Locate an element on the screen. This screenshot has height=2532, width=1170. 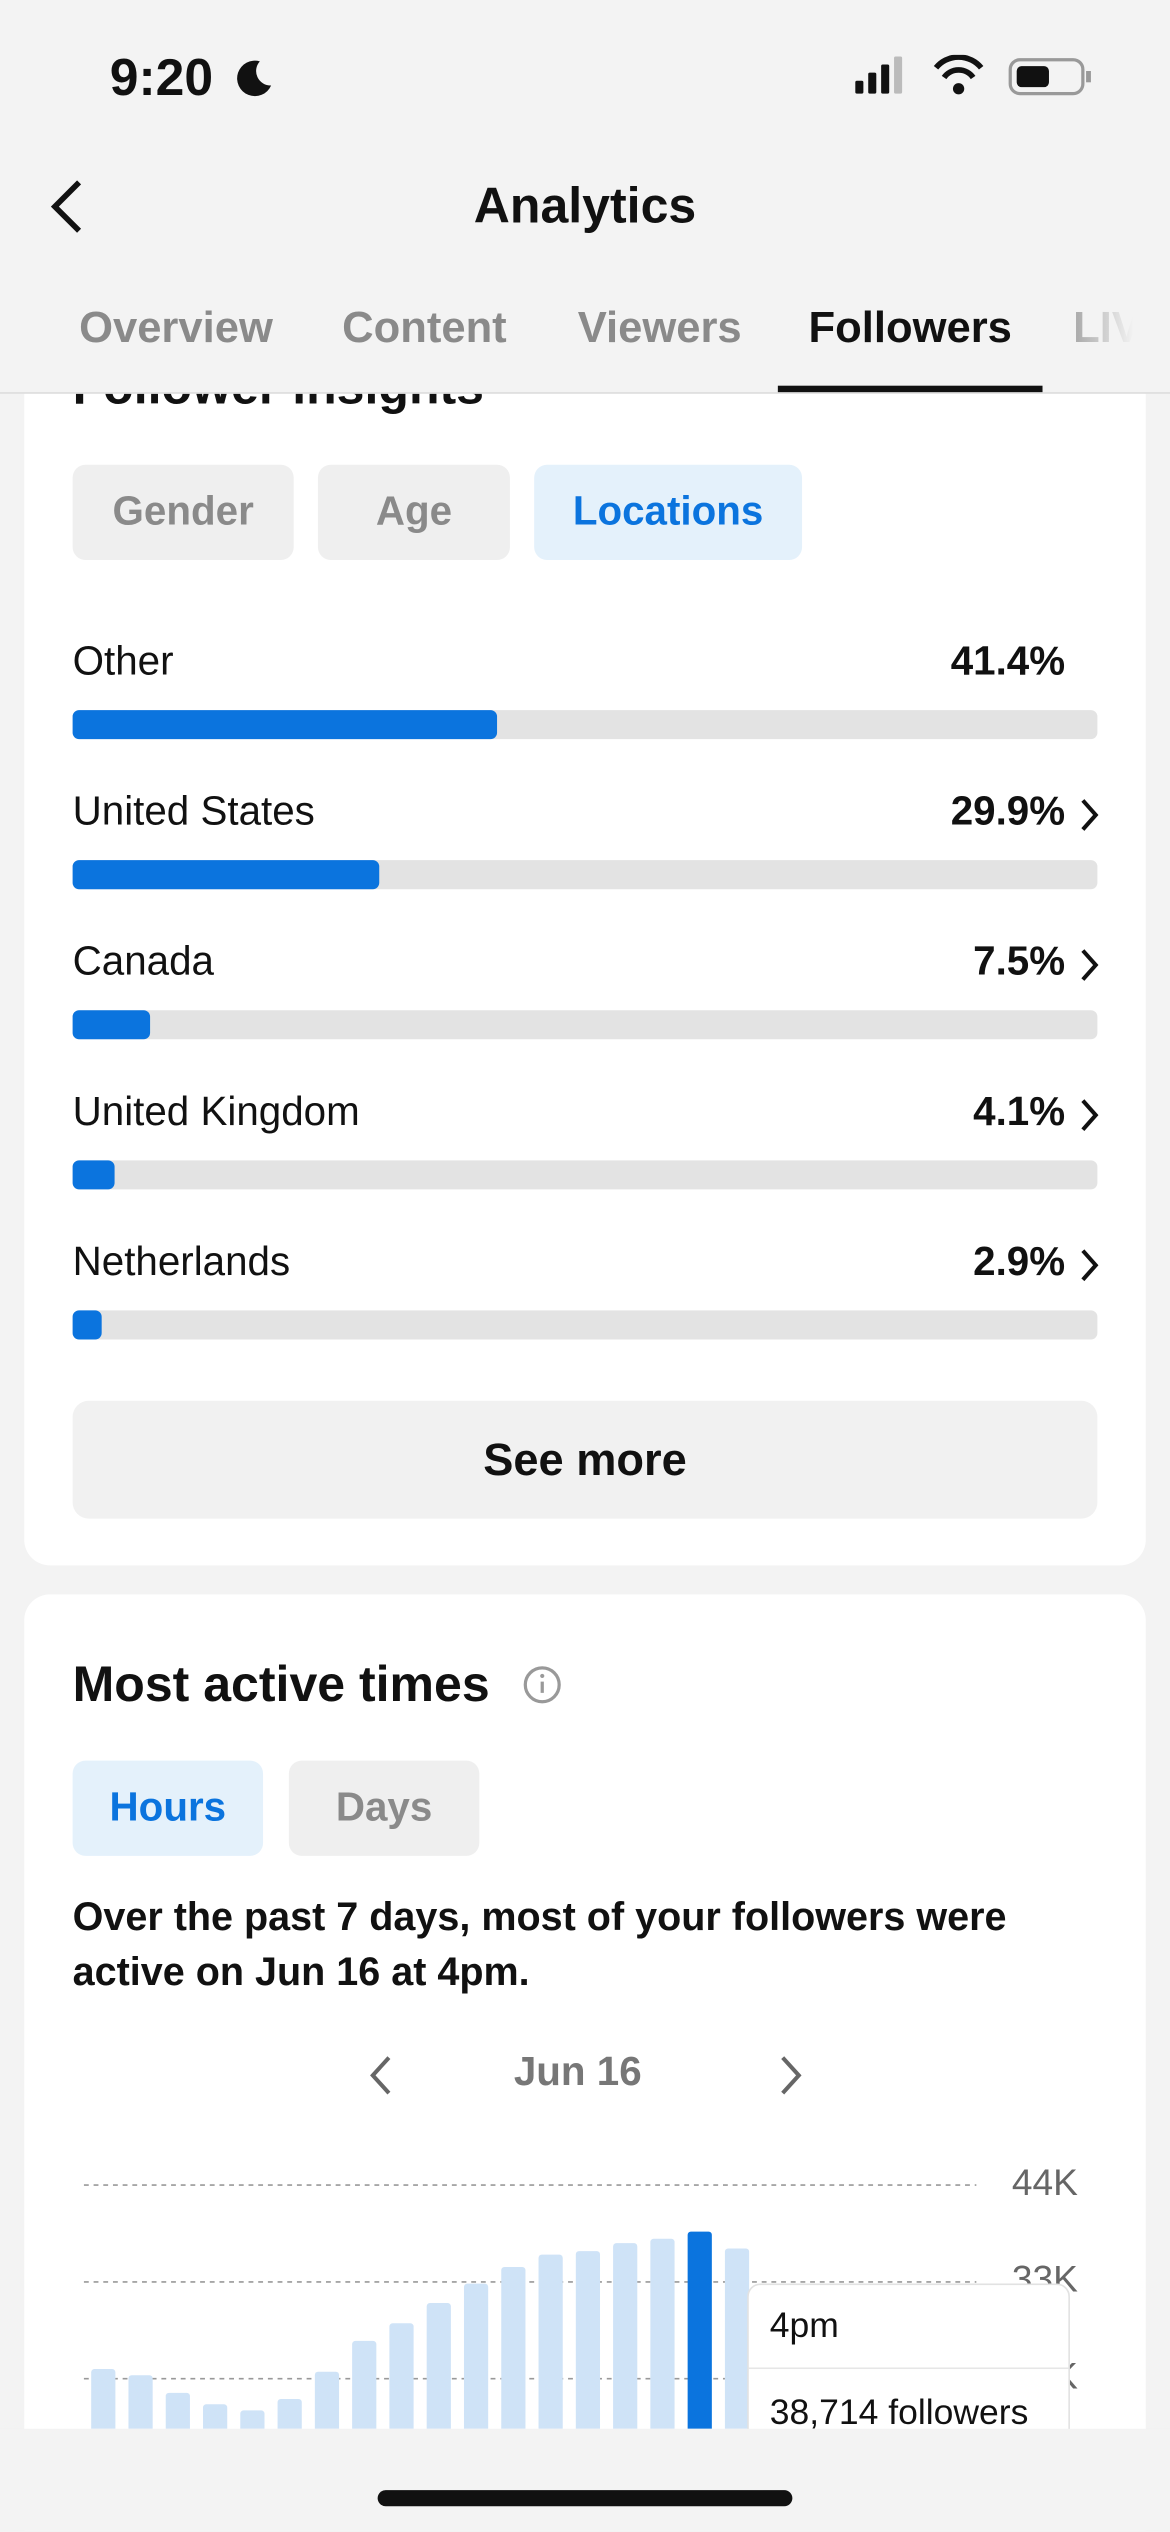
filter-button: Hours is located at coordinates (168, 1808).